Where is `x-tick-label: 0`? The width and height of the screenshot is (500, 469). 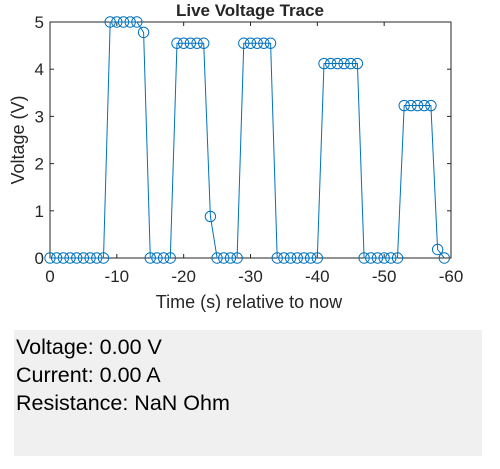
x-tick-label: 0 is located at coordinates (49, 276).